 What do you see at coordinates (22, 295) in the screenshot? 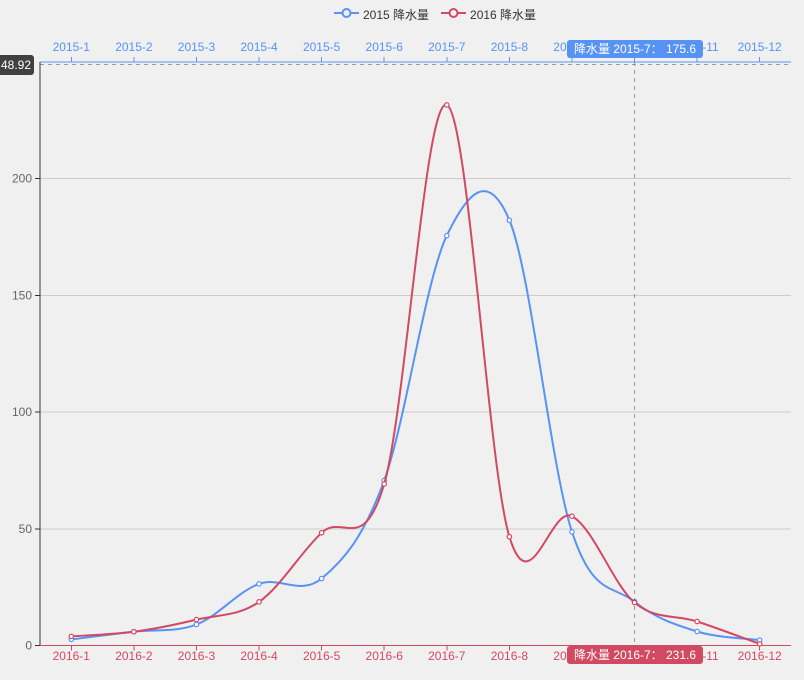
I see `y-axis-label: 150` at bounding box center [22, 295].